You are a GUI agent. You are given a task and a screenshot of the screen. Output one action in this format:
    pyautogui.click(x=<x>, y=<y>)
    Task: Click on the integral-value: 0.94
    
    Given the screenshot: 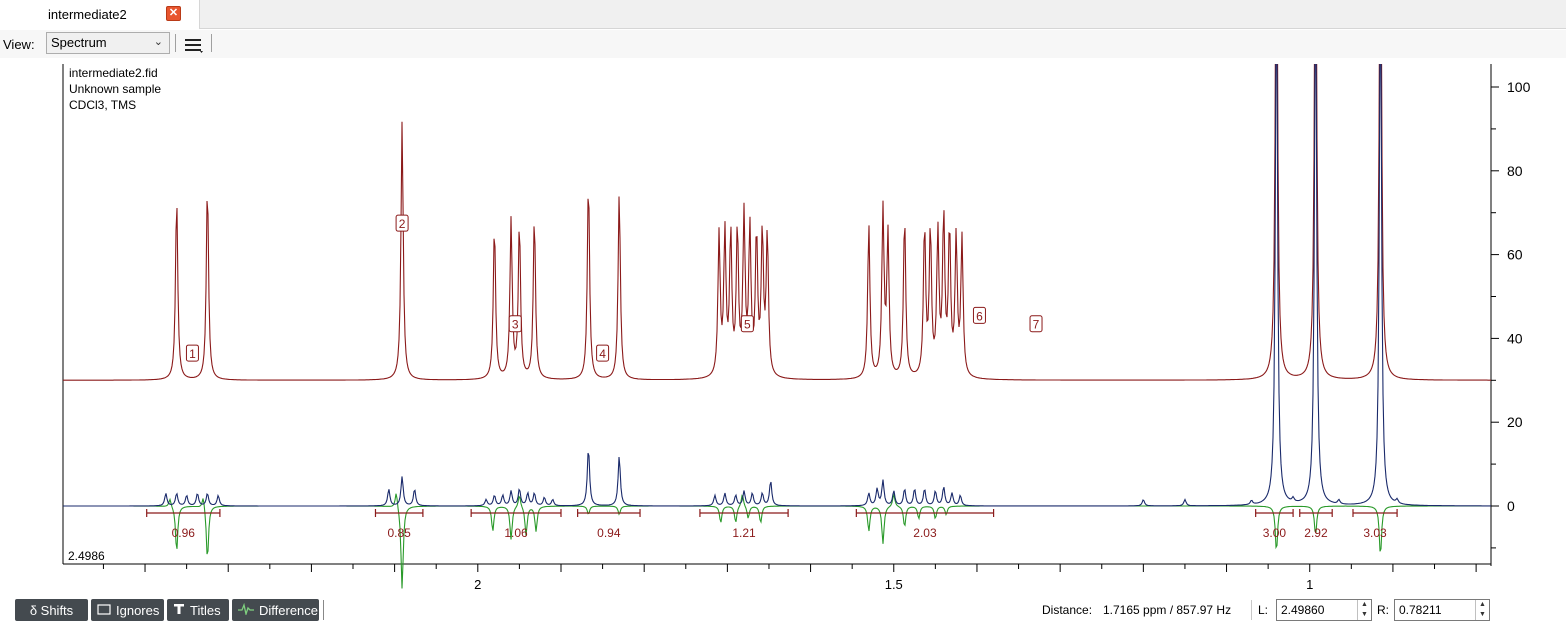 What is the action you would take?
    pyautogui.click(x=609, y=533)
    